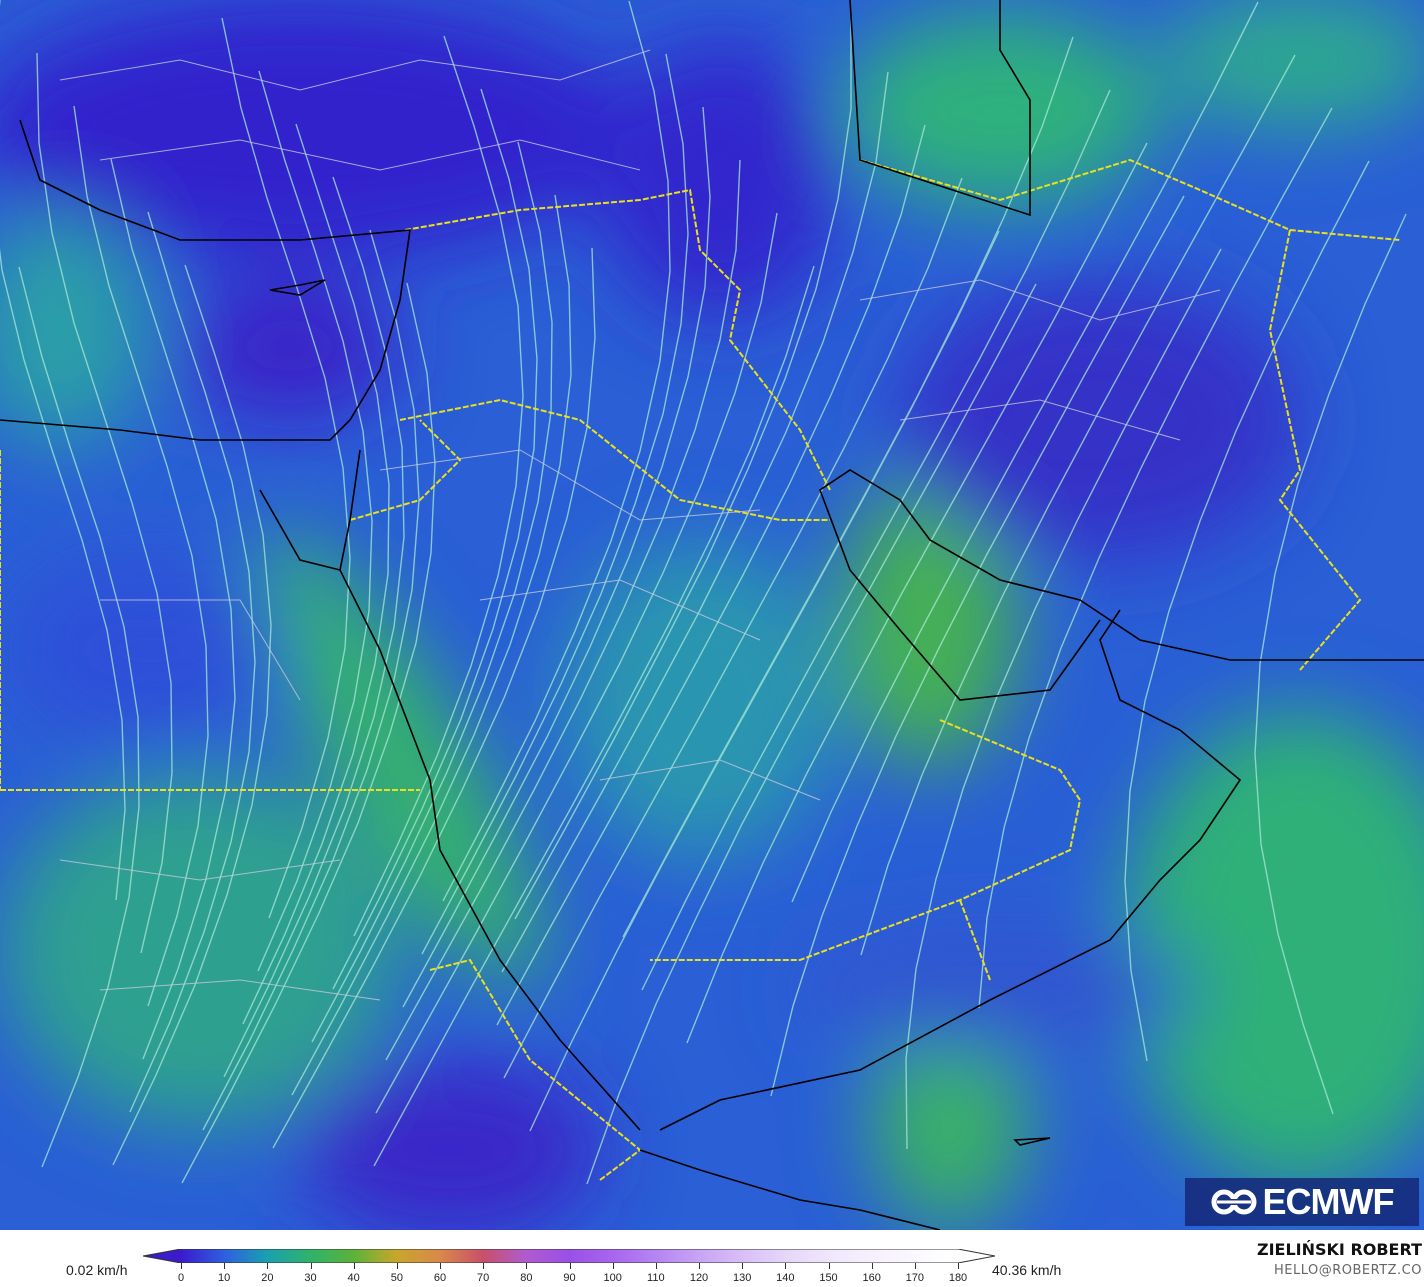 This screenshot has width=1424, height=1287. Describe the element at coordinates (181, 1278) in the screenshot. I see `tick-label: 0` at that location.